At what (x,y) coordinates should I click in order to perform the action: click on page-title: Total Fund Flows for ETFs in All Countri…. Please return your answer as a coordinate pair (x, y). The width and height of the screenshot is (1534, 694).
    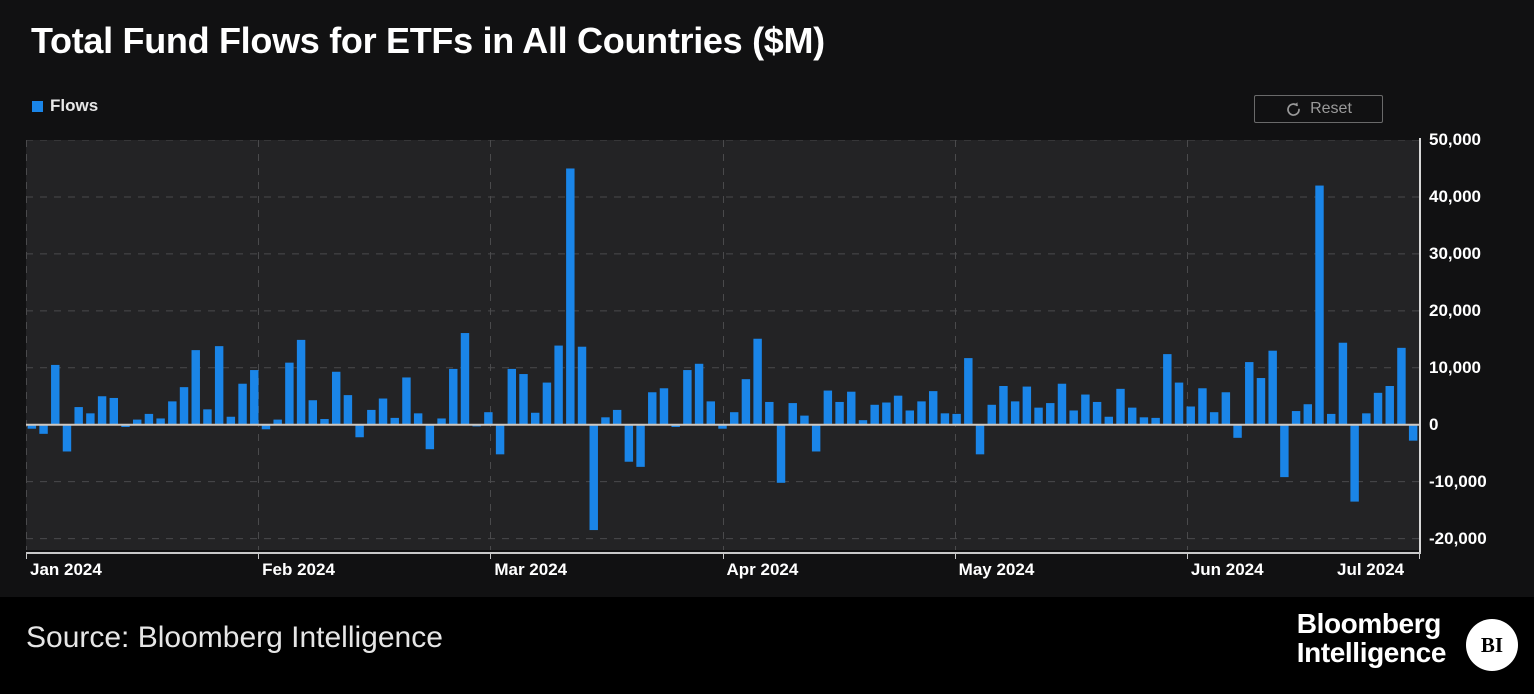
    Looking at the image, I should click on (428, 40).